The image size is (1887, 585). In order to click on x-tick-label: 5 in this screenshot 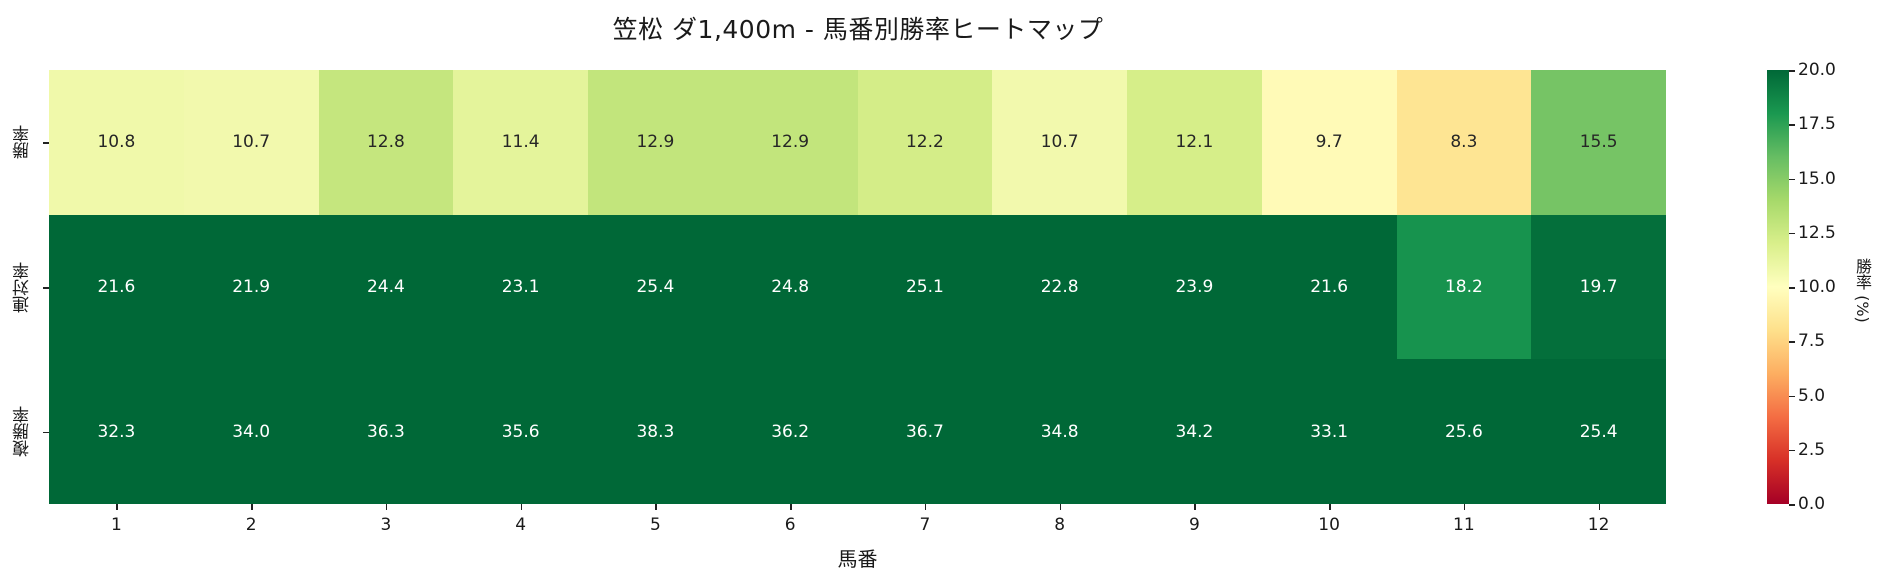, I will do `click(655, 525)`.